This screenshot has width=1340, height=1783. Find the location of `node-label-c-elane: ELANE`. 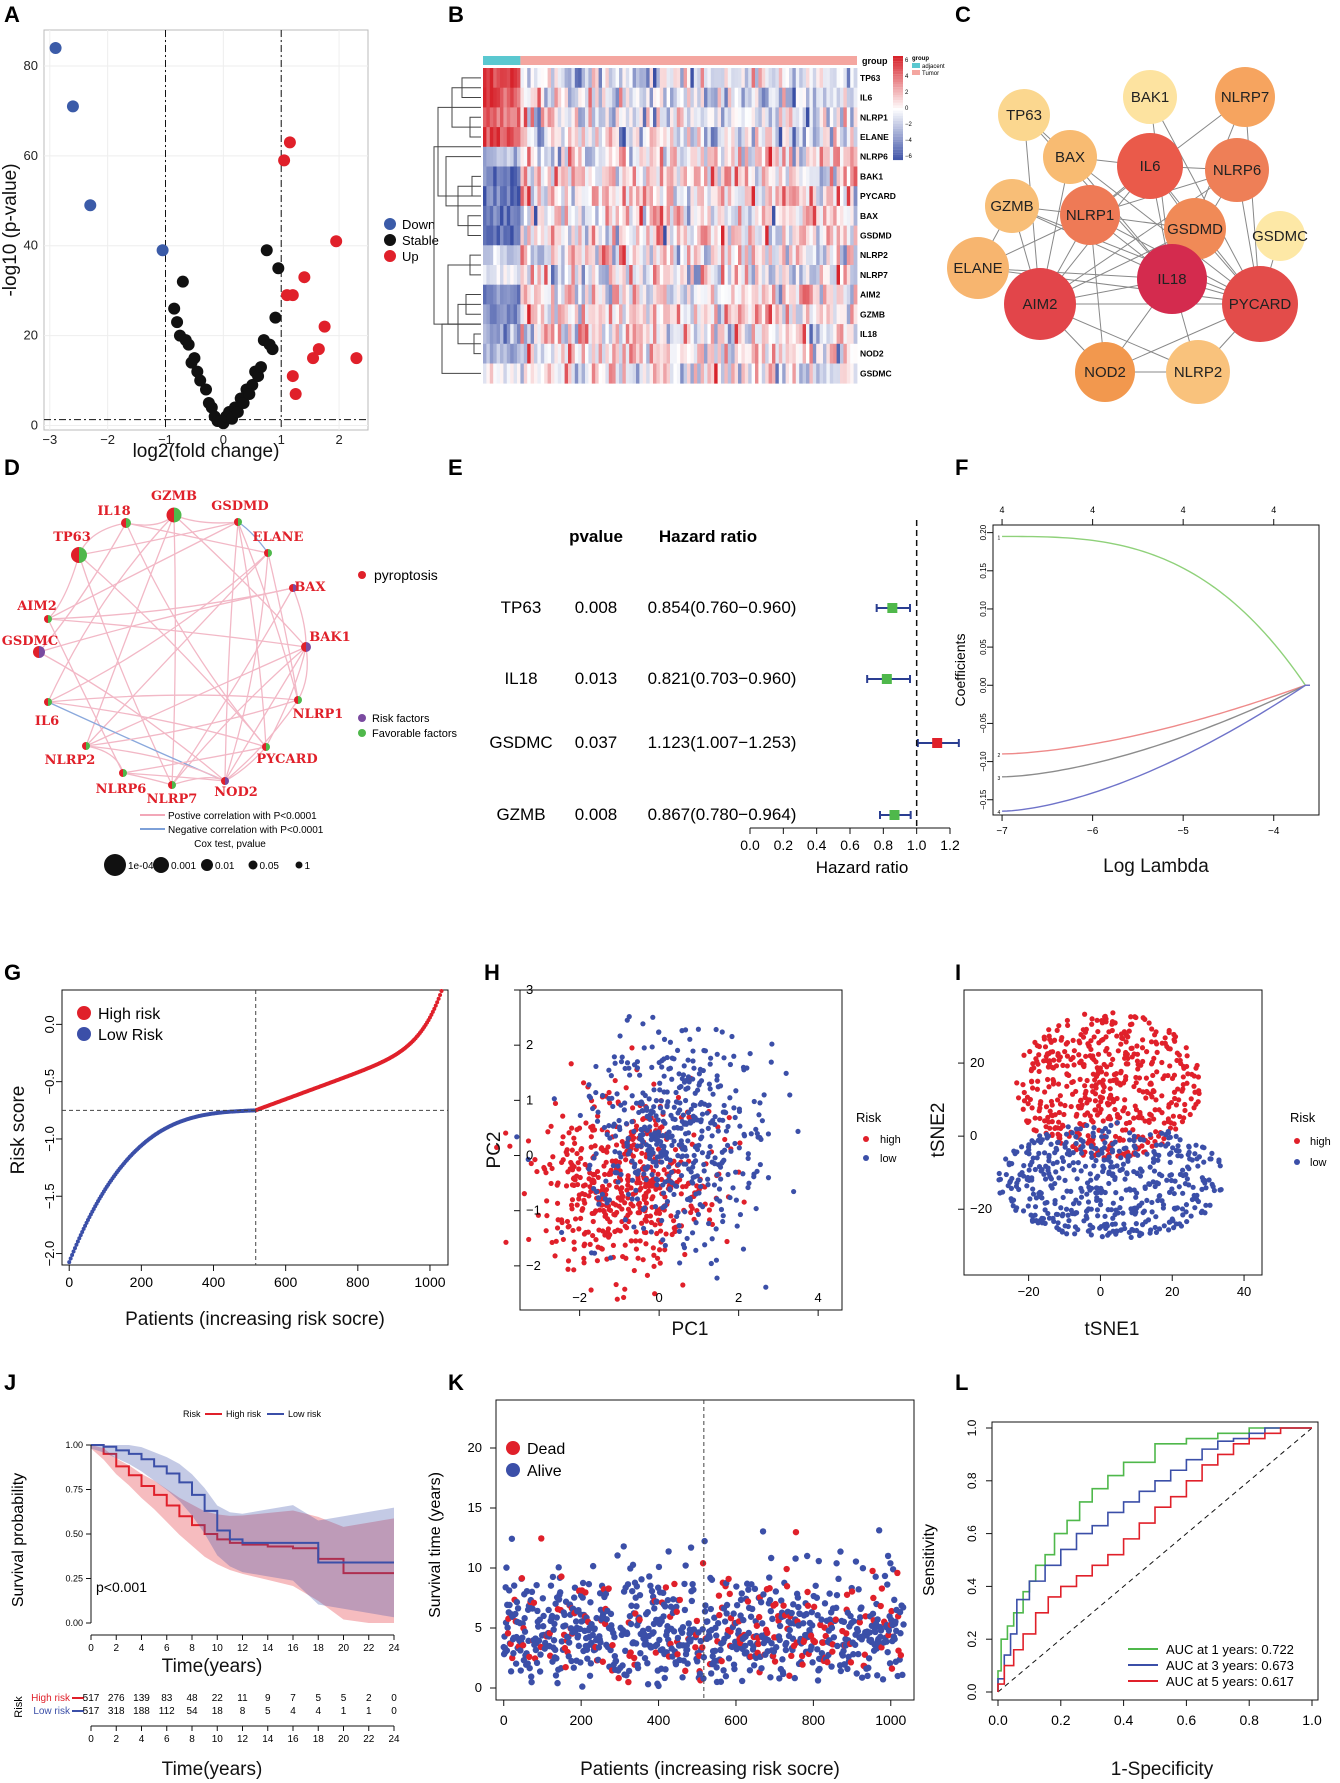

node-label-c-elane: ELANE is located at coordinates (977, 268).